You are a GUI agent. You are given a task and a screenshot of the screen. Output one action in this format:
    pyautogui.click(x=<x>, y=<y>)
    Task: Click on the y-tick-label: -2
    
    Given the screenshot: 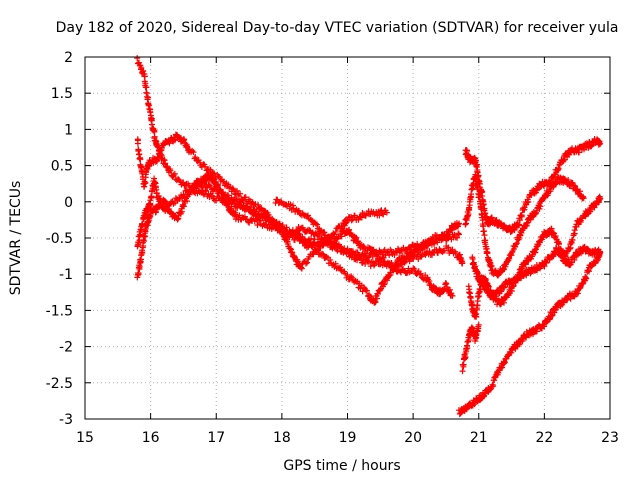 What is the action you would take?
    pyautogui.click(x=66, y=348)
    